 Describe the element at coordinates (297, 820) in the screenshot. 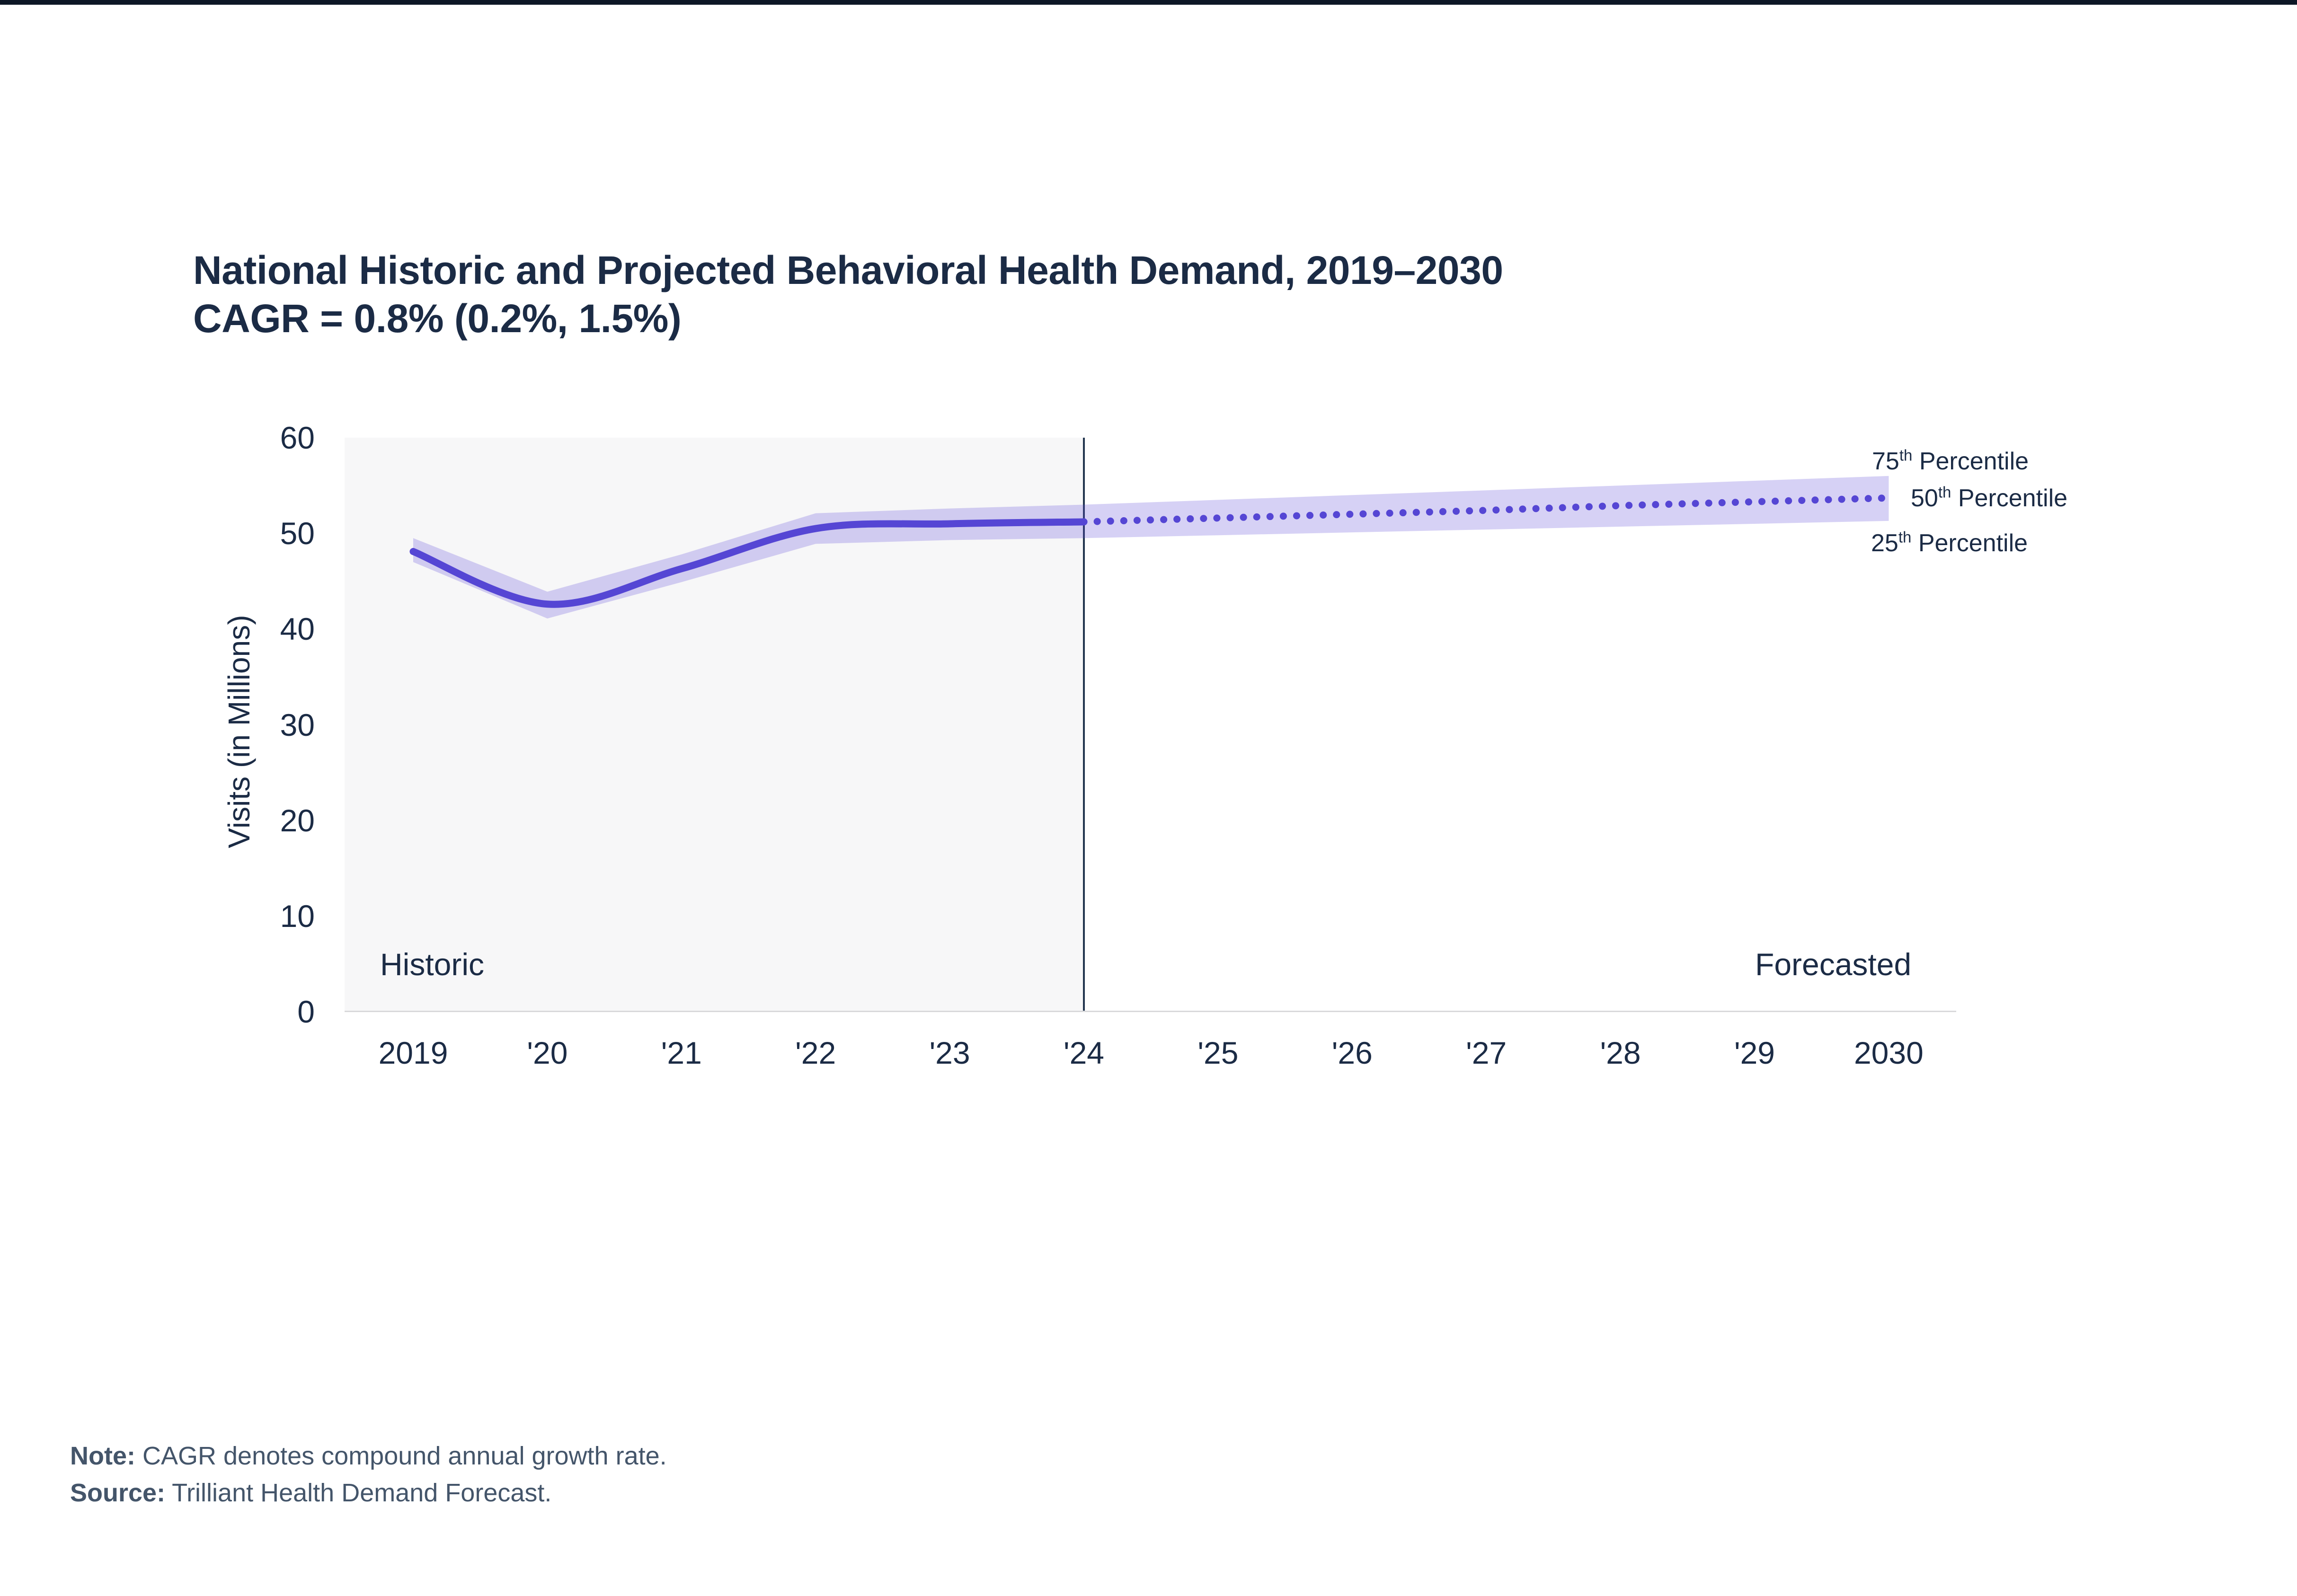

I see `y-tick-label-20: 20` at that location.